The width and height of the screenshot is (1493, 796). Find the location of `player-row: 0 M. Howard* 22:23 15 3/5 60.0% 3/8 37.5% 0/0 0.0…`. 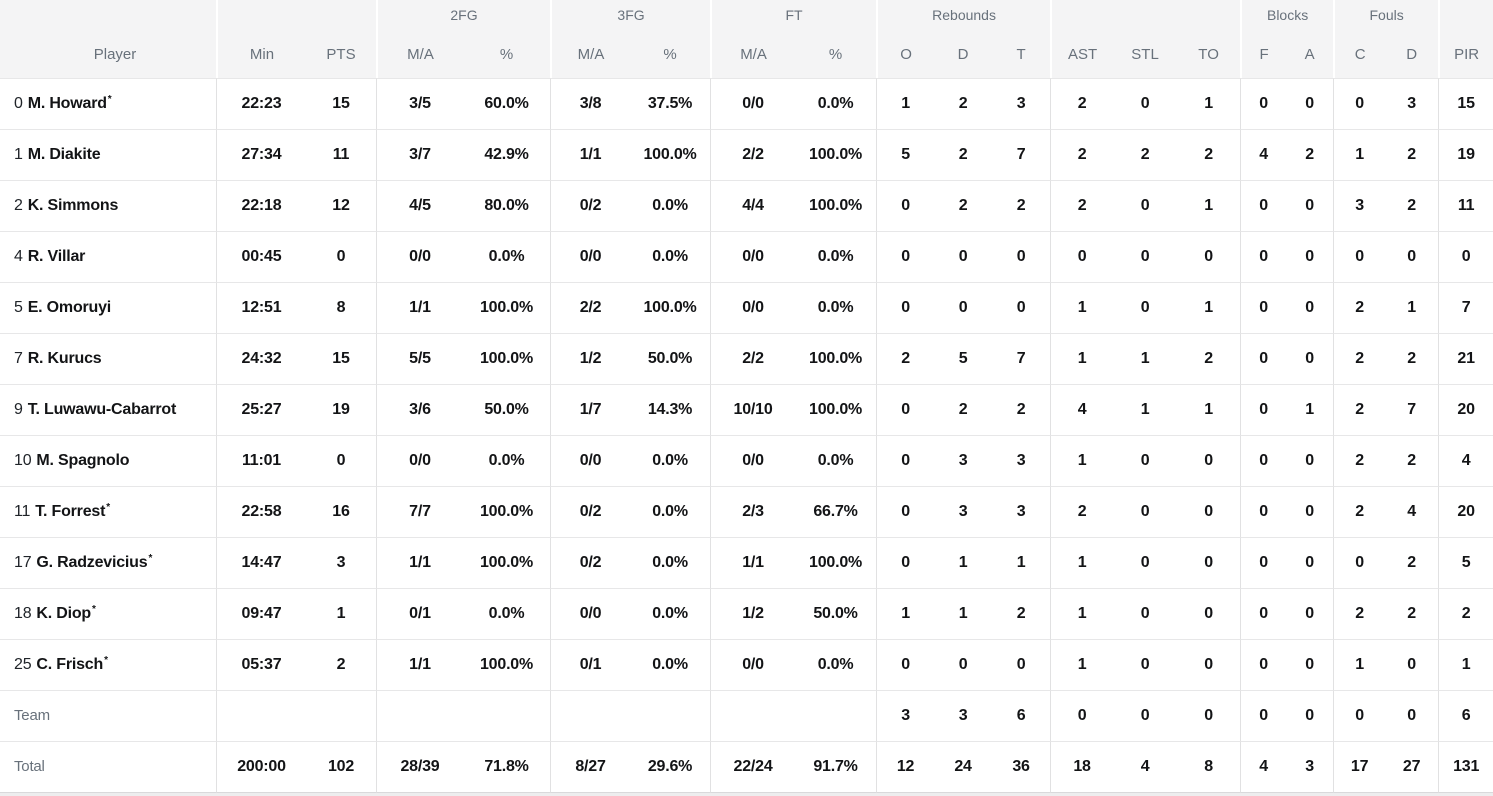

player-row: 0 M. Howard* 22:23 15 3/5 60.0% 3/8 37.5% 0/0 0.0… is located at coordinates (746, 103).